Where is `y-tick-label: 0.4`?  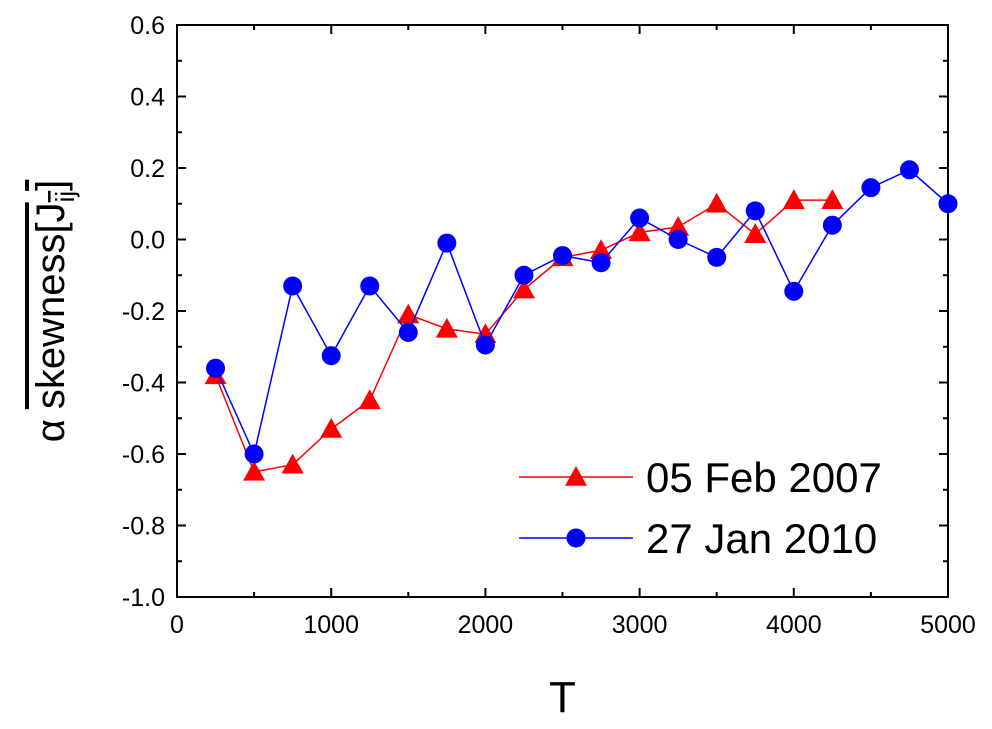
y-tick-label: 0.4 is located at coordinates (147, 98).